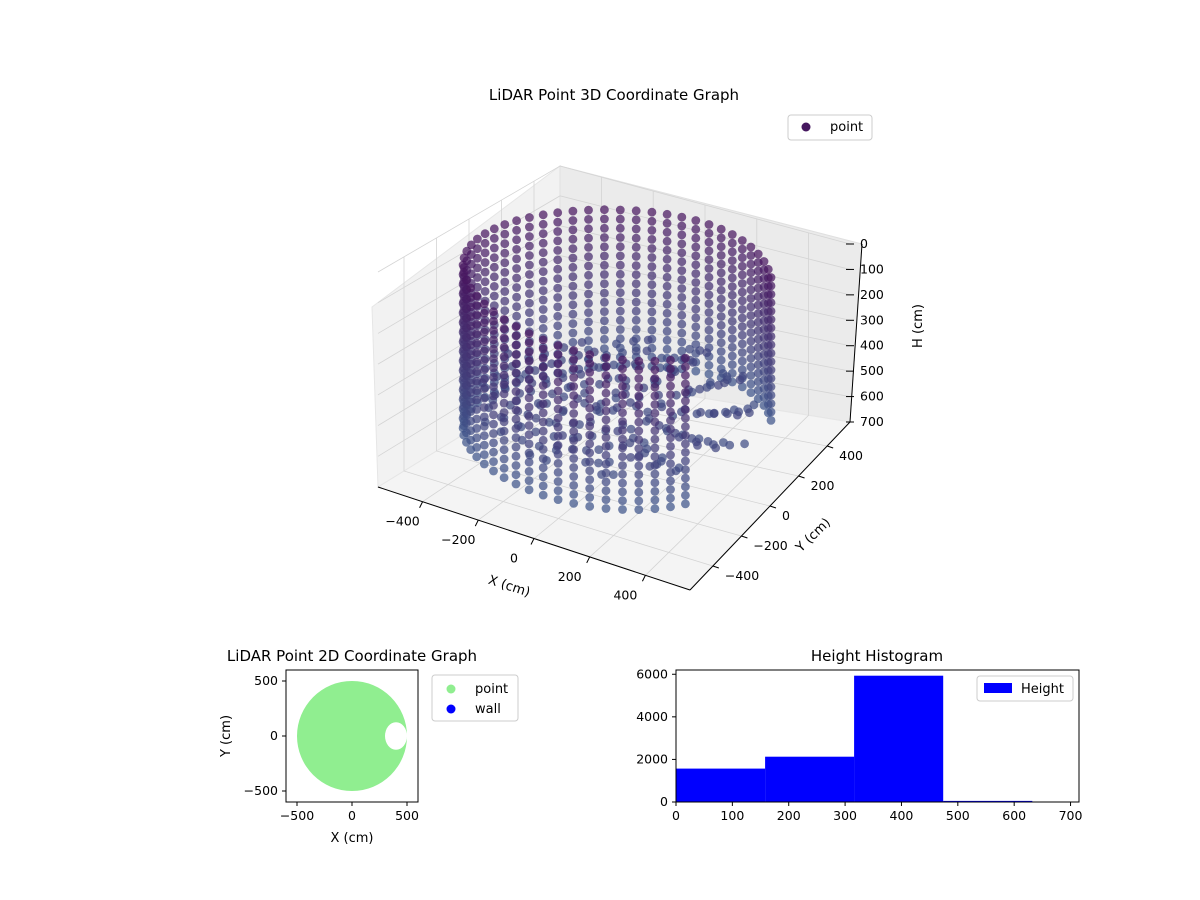  Describe the element at coordinates (652, 716) in the screenshot. I see `histogram-y-tick-label: 4000` at that location.